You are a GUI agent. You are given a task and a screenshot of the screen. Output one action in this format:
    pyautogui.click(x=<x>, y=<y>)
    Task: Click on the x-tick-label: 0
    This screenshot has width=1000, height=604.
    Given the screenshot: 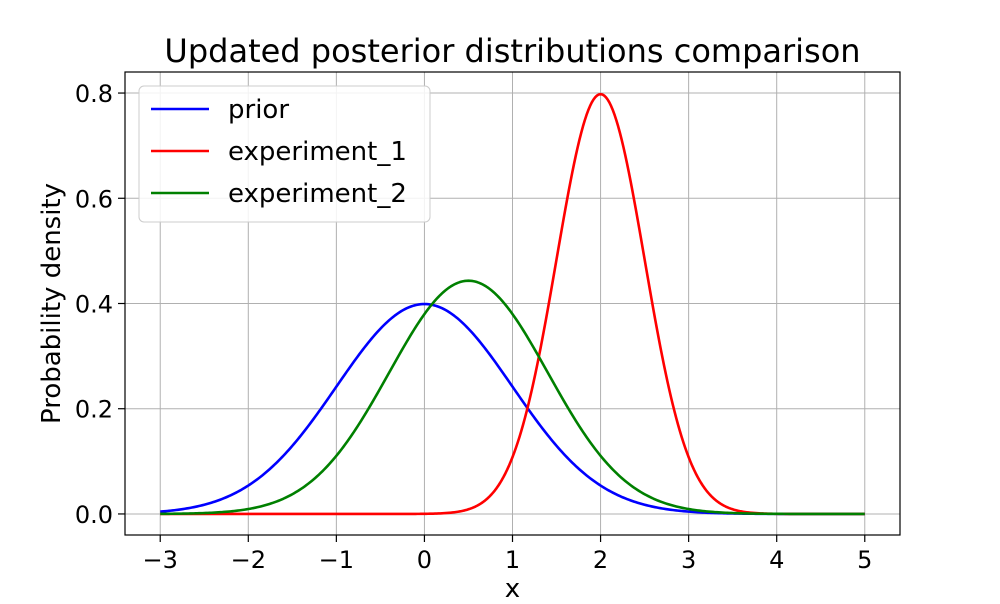 What is the action you would take?
    pyautogui.click(x=424, y=560)
    